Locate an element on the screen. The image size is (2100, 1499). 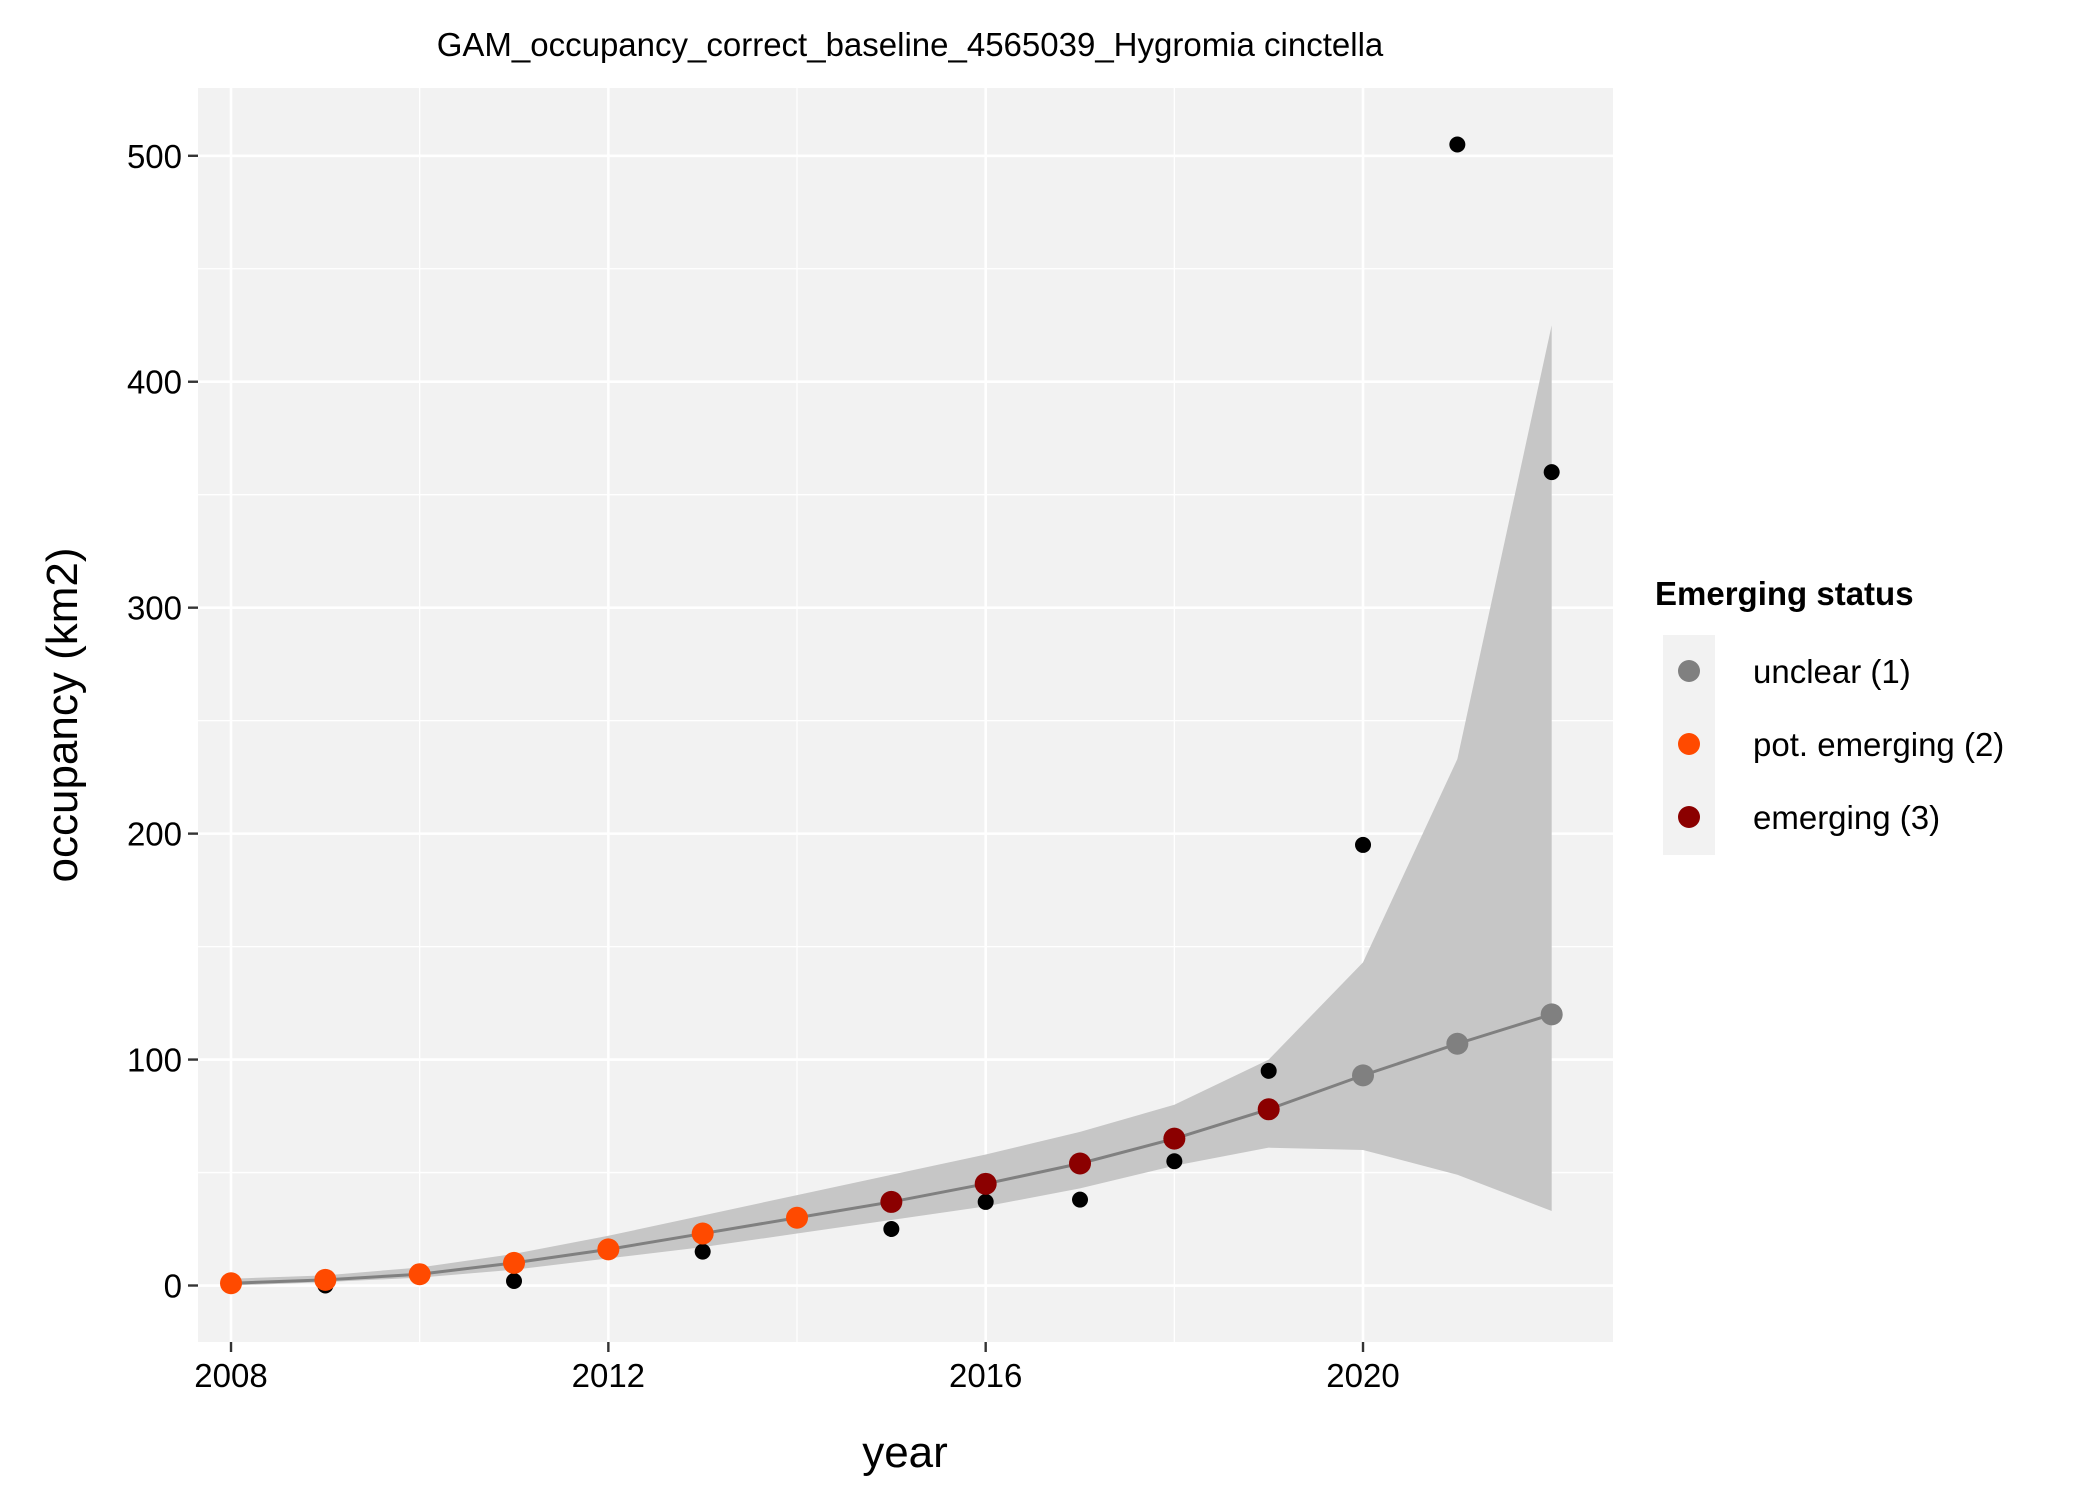
y-tick-label: 0 is located at coordinates (173, 1286).